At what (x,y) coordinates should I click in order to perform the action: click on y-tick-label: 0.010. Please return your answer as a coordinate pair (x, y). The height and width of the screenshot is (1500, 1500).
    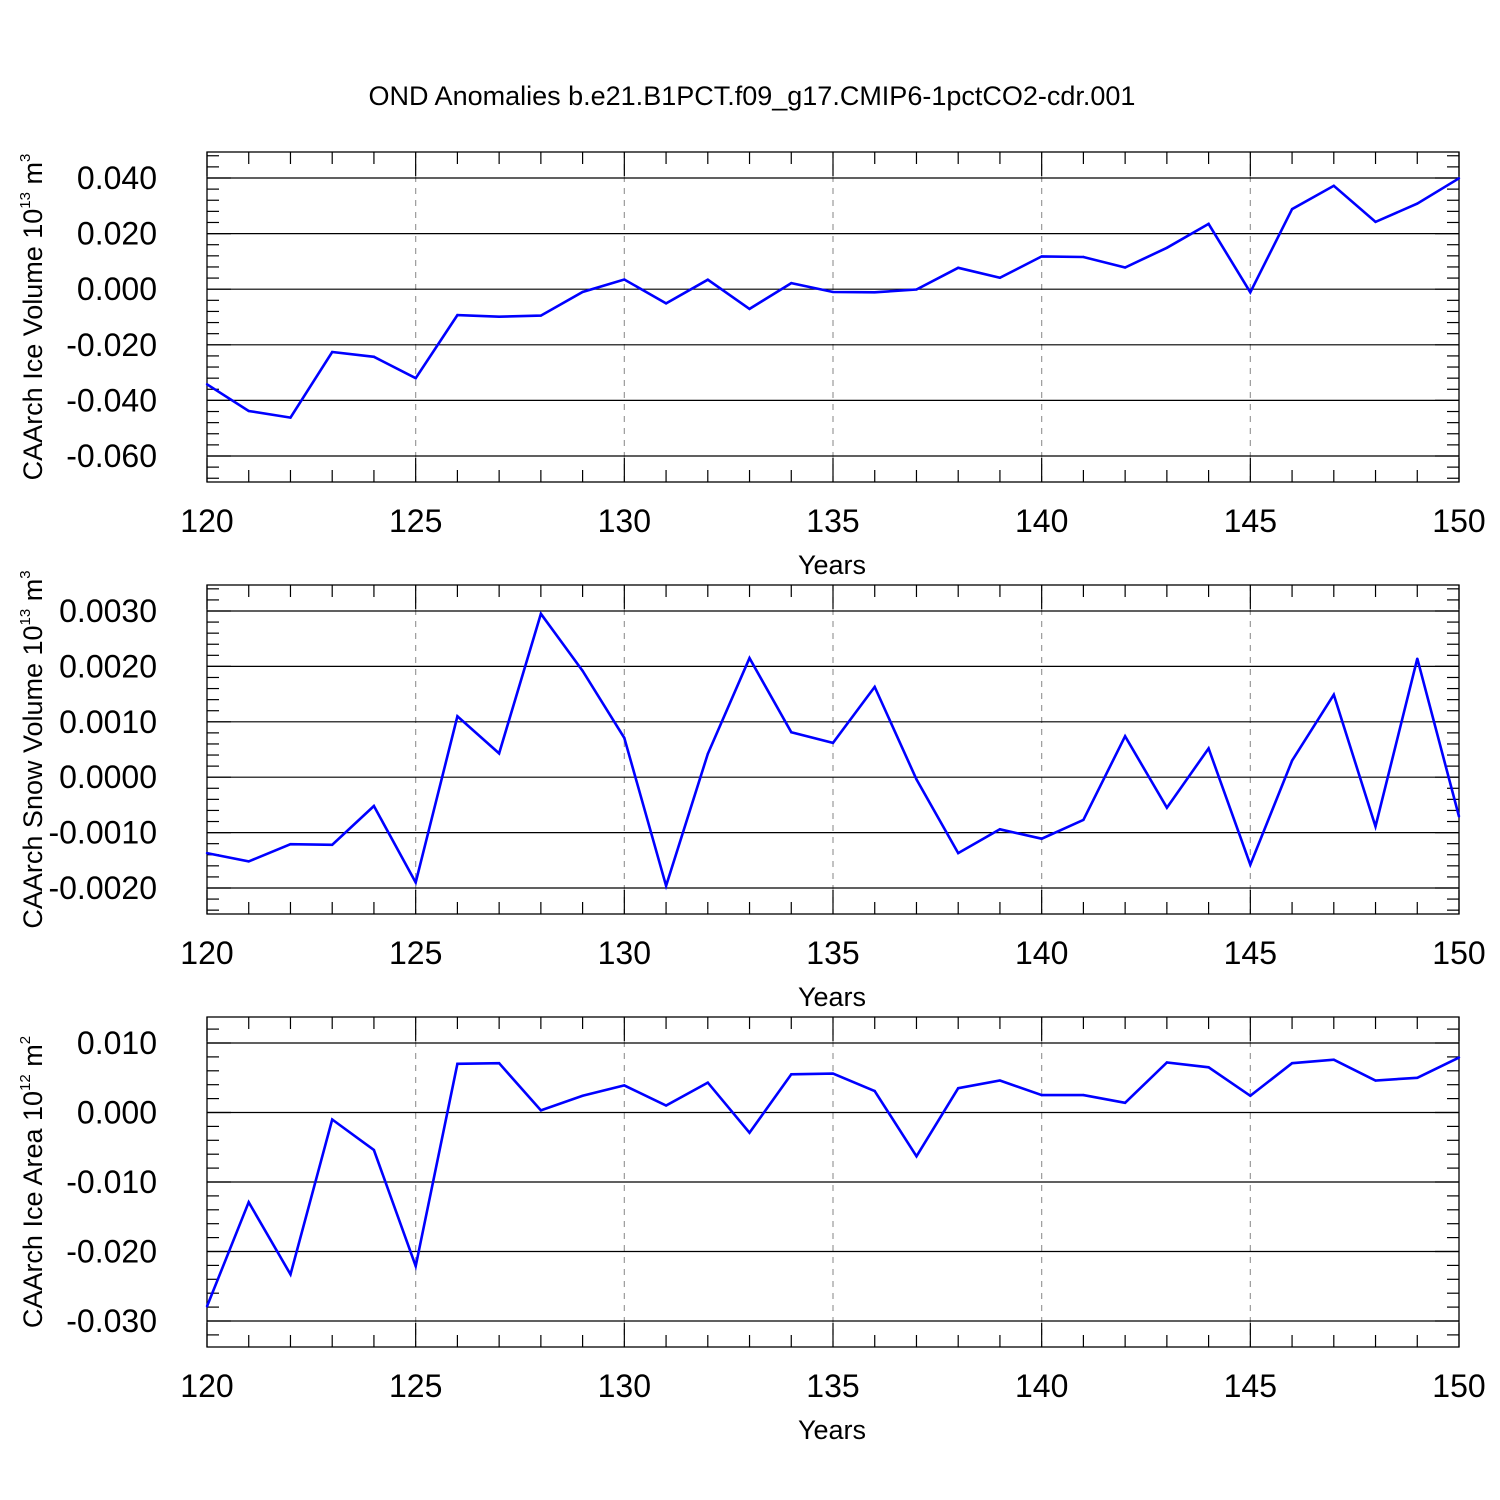
    Looking at the image, I should click on (117, 1043).